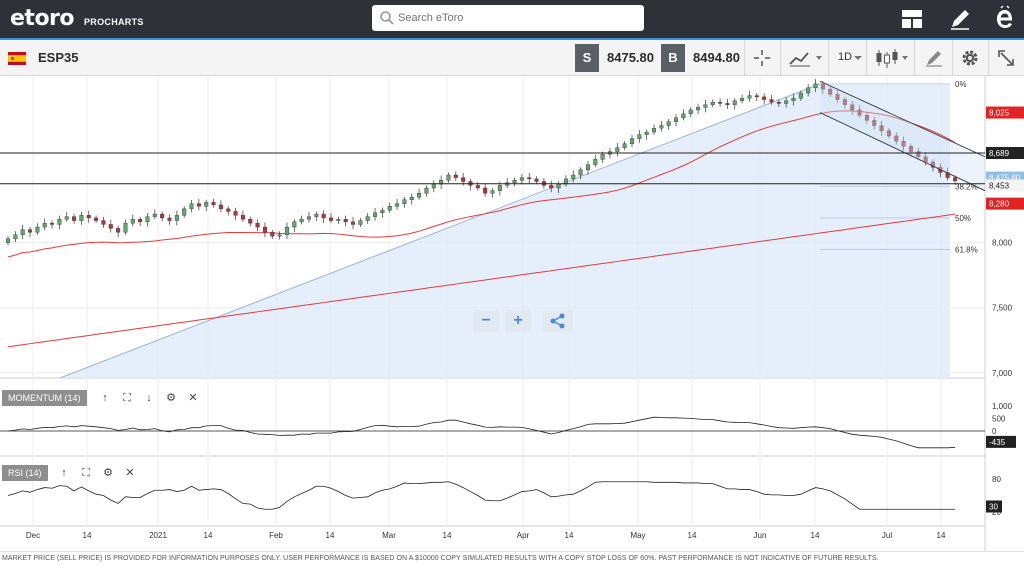  I want to click on crosshair-icon, so click(762, 58).